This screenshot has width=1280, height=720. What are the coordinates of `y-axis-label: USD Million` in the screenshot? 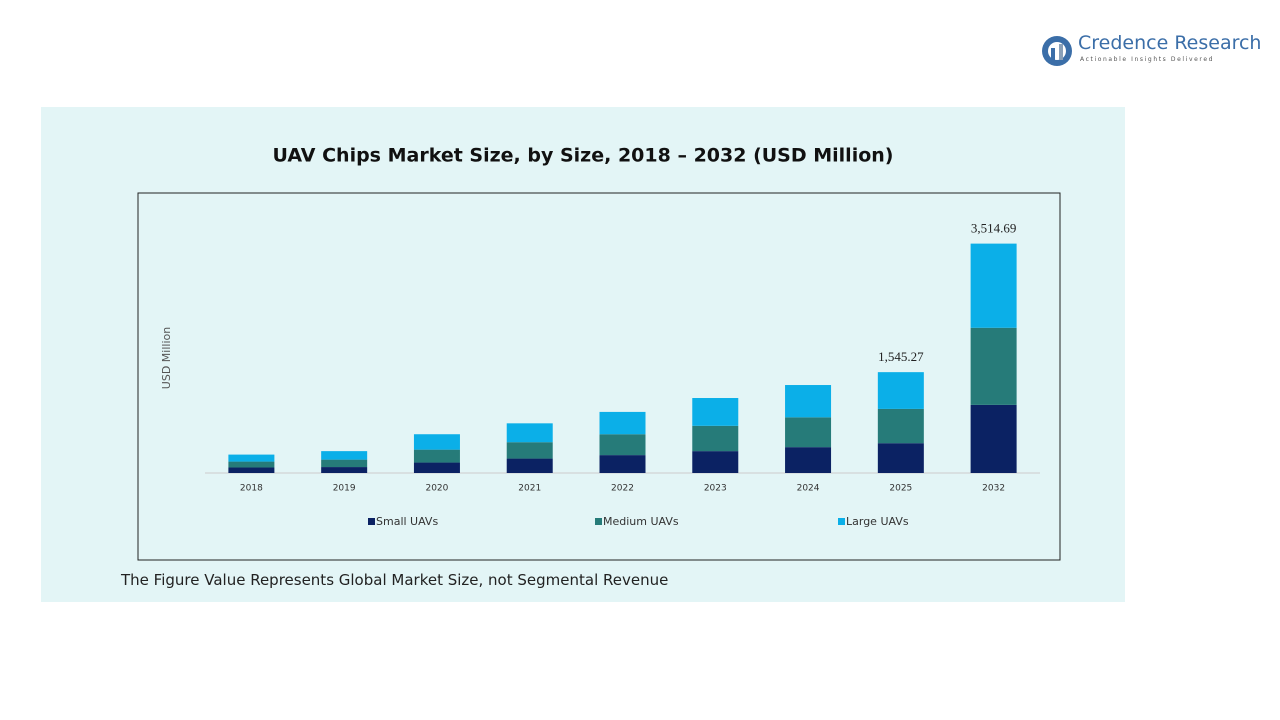 It's located at (166, 358).